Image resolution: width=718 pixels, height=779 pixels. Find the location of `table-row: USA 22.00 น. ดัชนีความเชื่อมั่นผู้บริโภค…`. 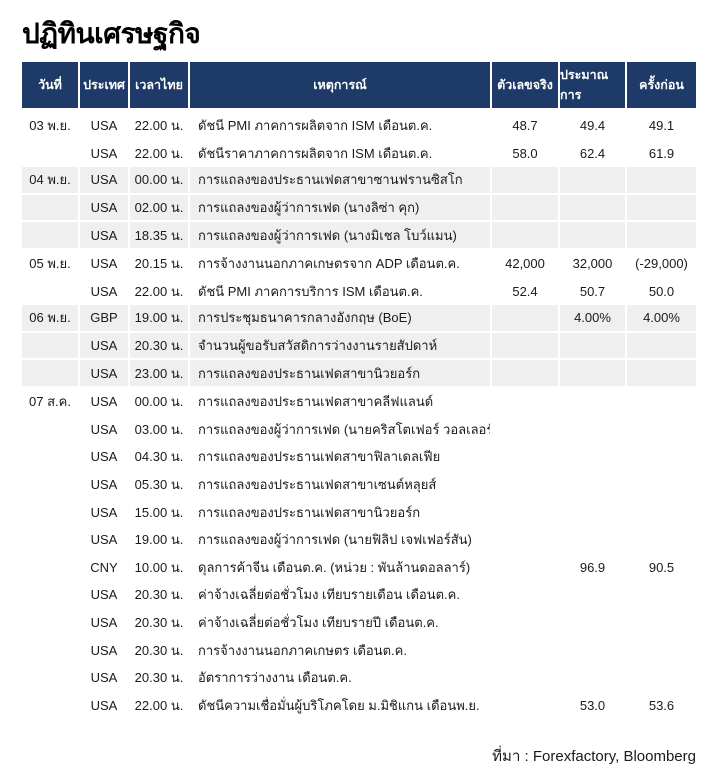

table-row: USA 22.00 น. ดัชนีความเชื่อมั่นผู้บริโภค… is located at coordinates (359, 705).